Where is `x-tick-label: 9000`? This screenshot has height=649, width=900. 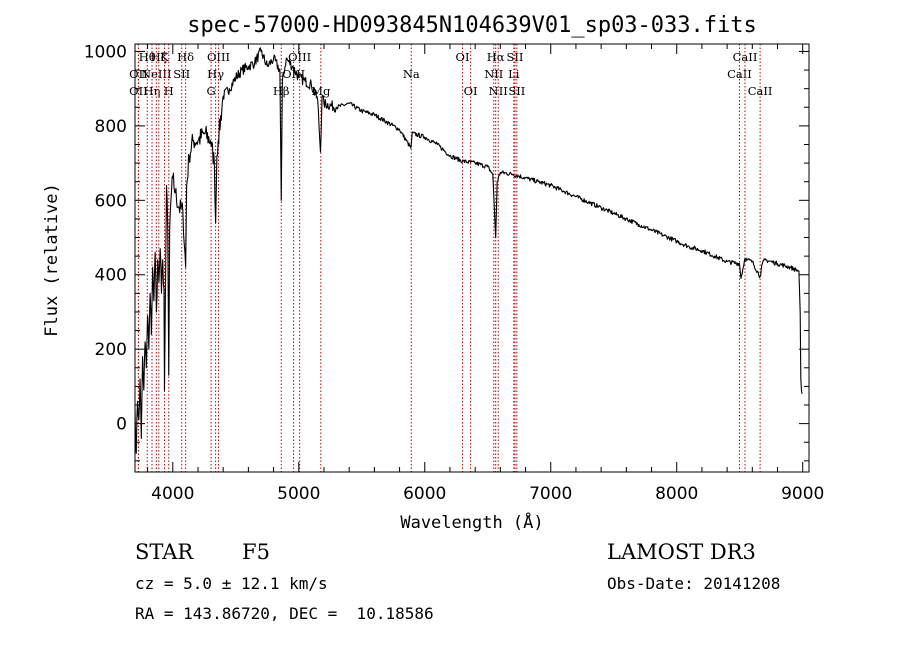
x-tick-label: 9000 is located at coordinates (802, 494).